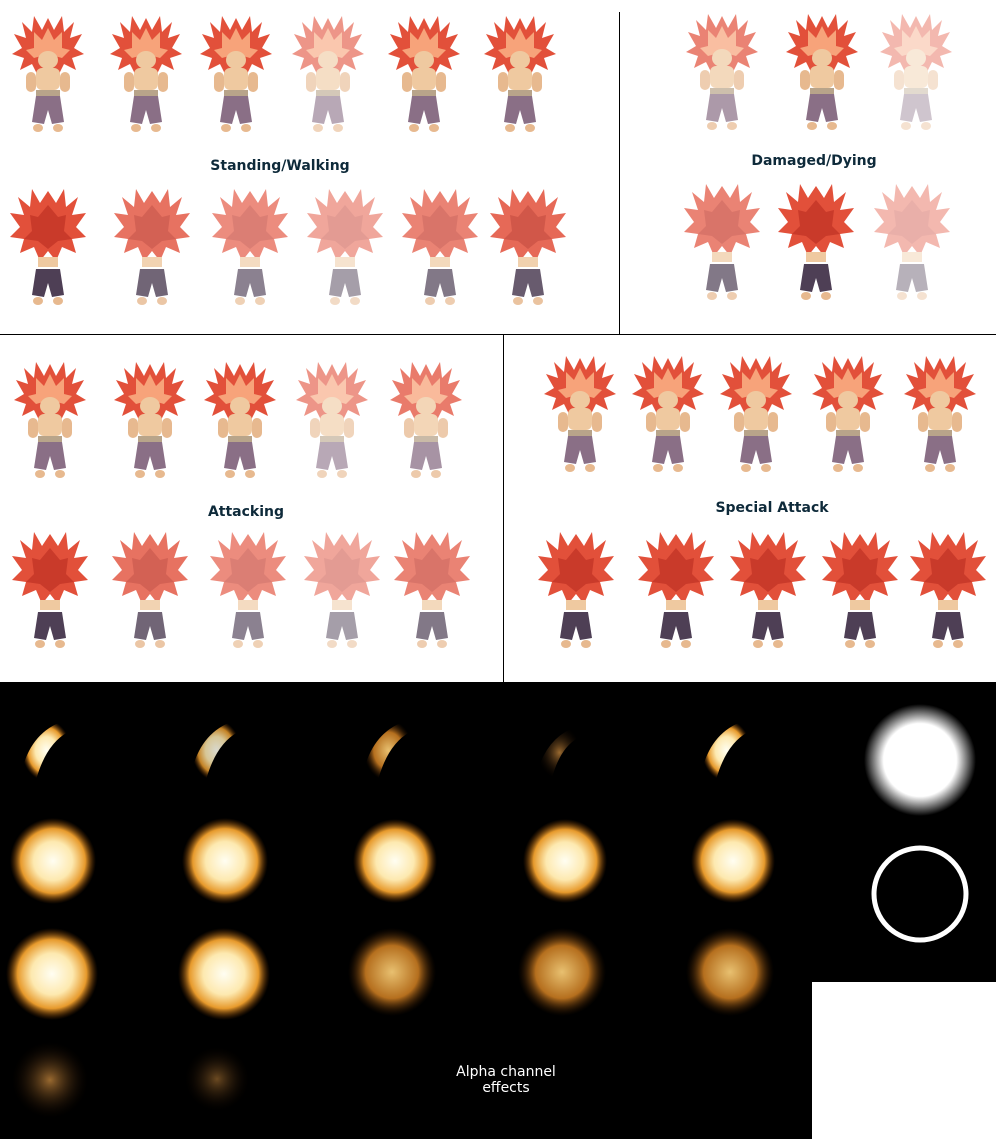 Image resolution: width=996 pixels, height=1139 pixels. What do you see at coordinates (772, 508) in the screenshot?
I see `label-special-attack: Special Attack` at bounding box center [772, 508].